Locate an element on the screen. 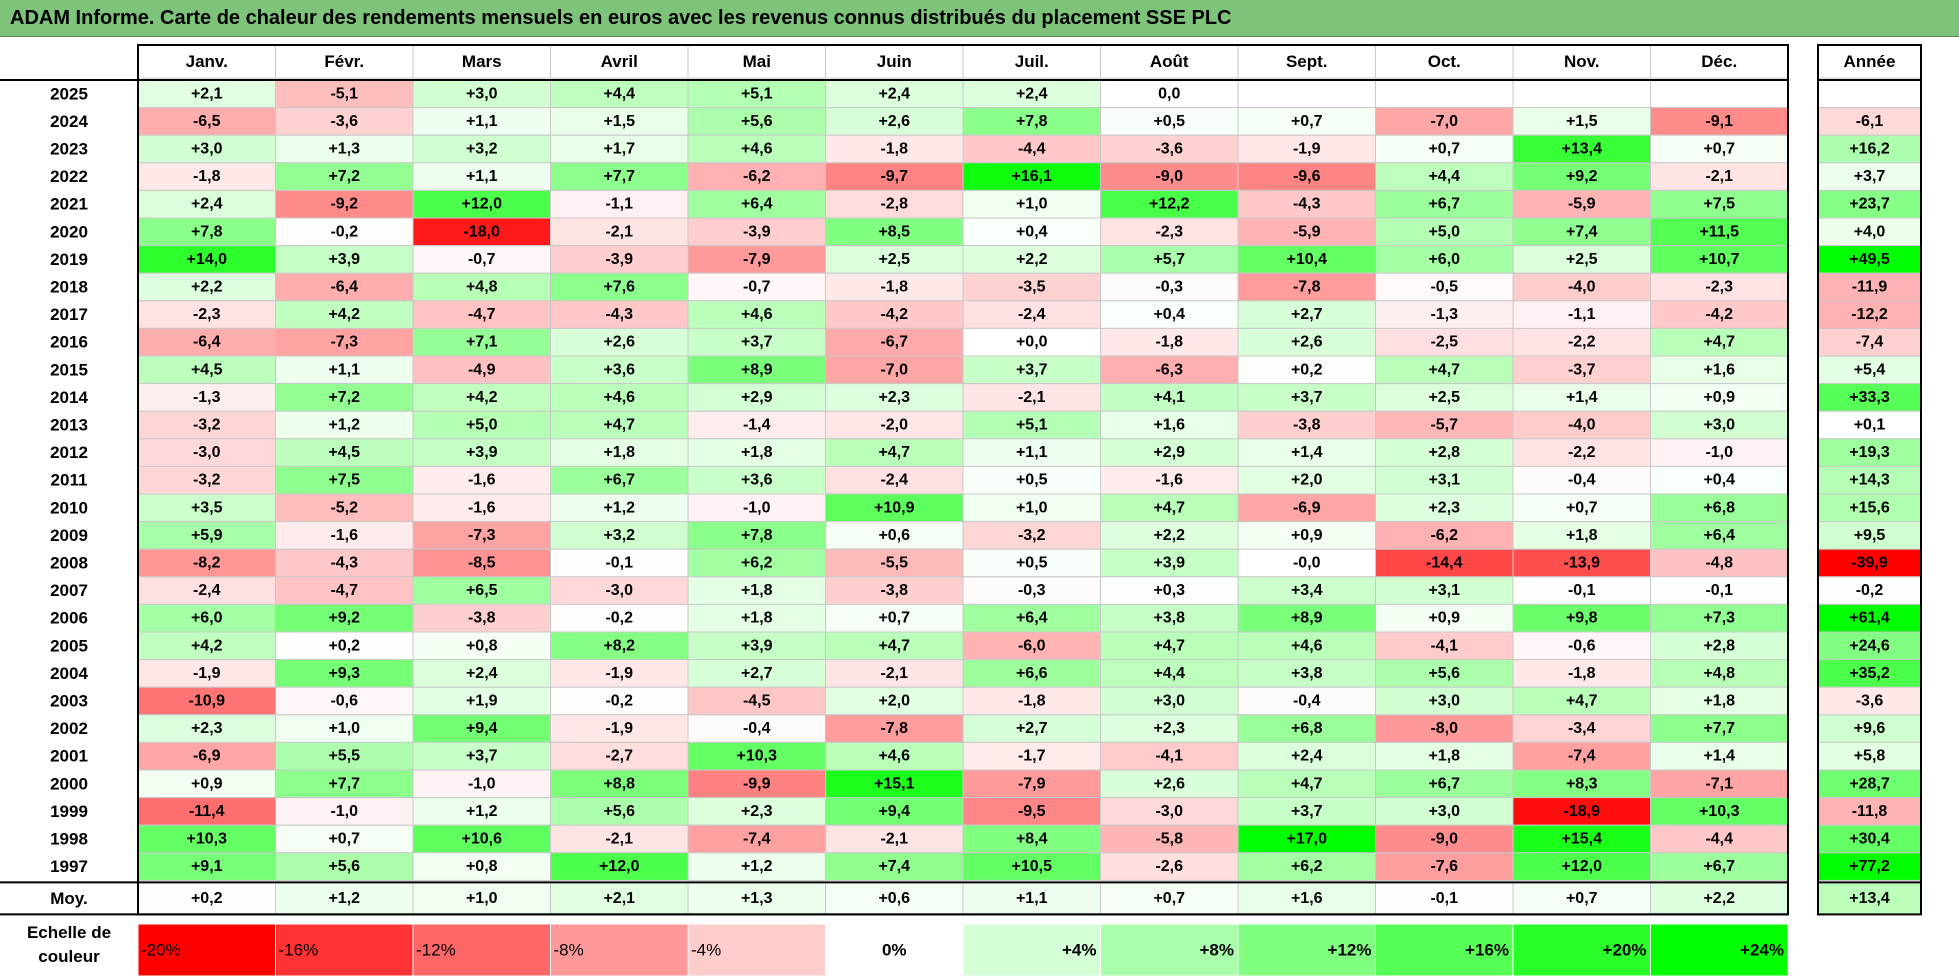  heat-cell-value: +1,0 is located at coordinates (1032, 204).